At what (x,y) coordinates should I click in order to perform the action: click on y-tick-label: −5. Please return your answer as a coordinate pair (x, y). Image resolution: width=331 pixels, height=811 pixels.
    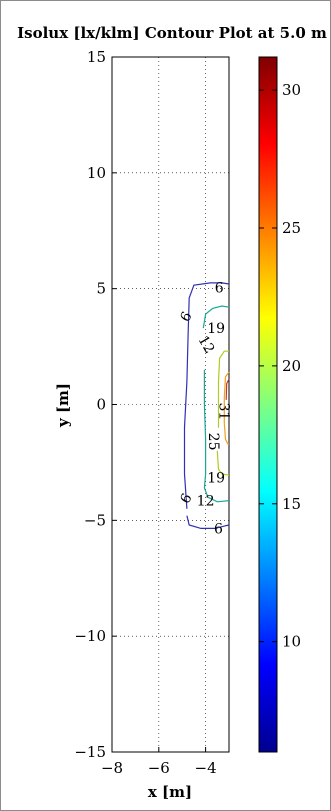
    Looking at the image, I should click on (95, 520).